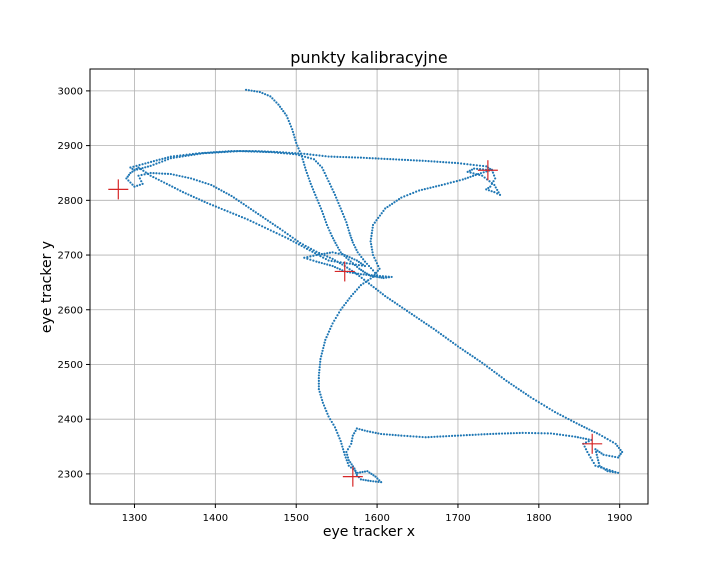  Describe the element at coordinates (70, 256) in the screenshot. I see `y-tick-label: 2700` at that location.